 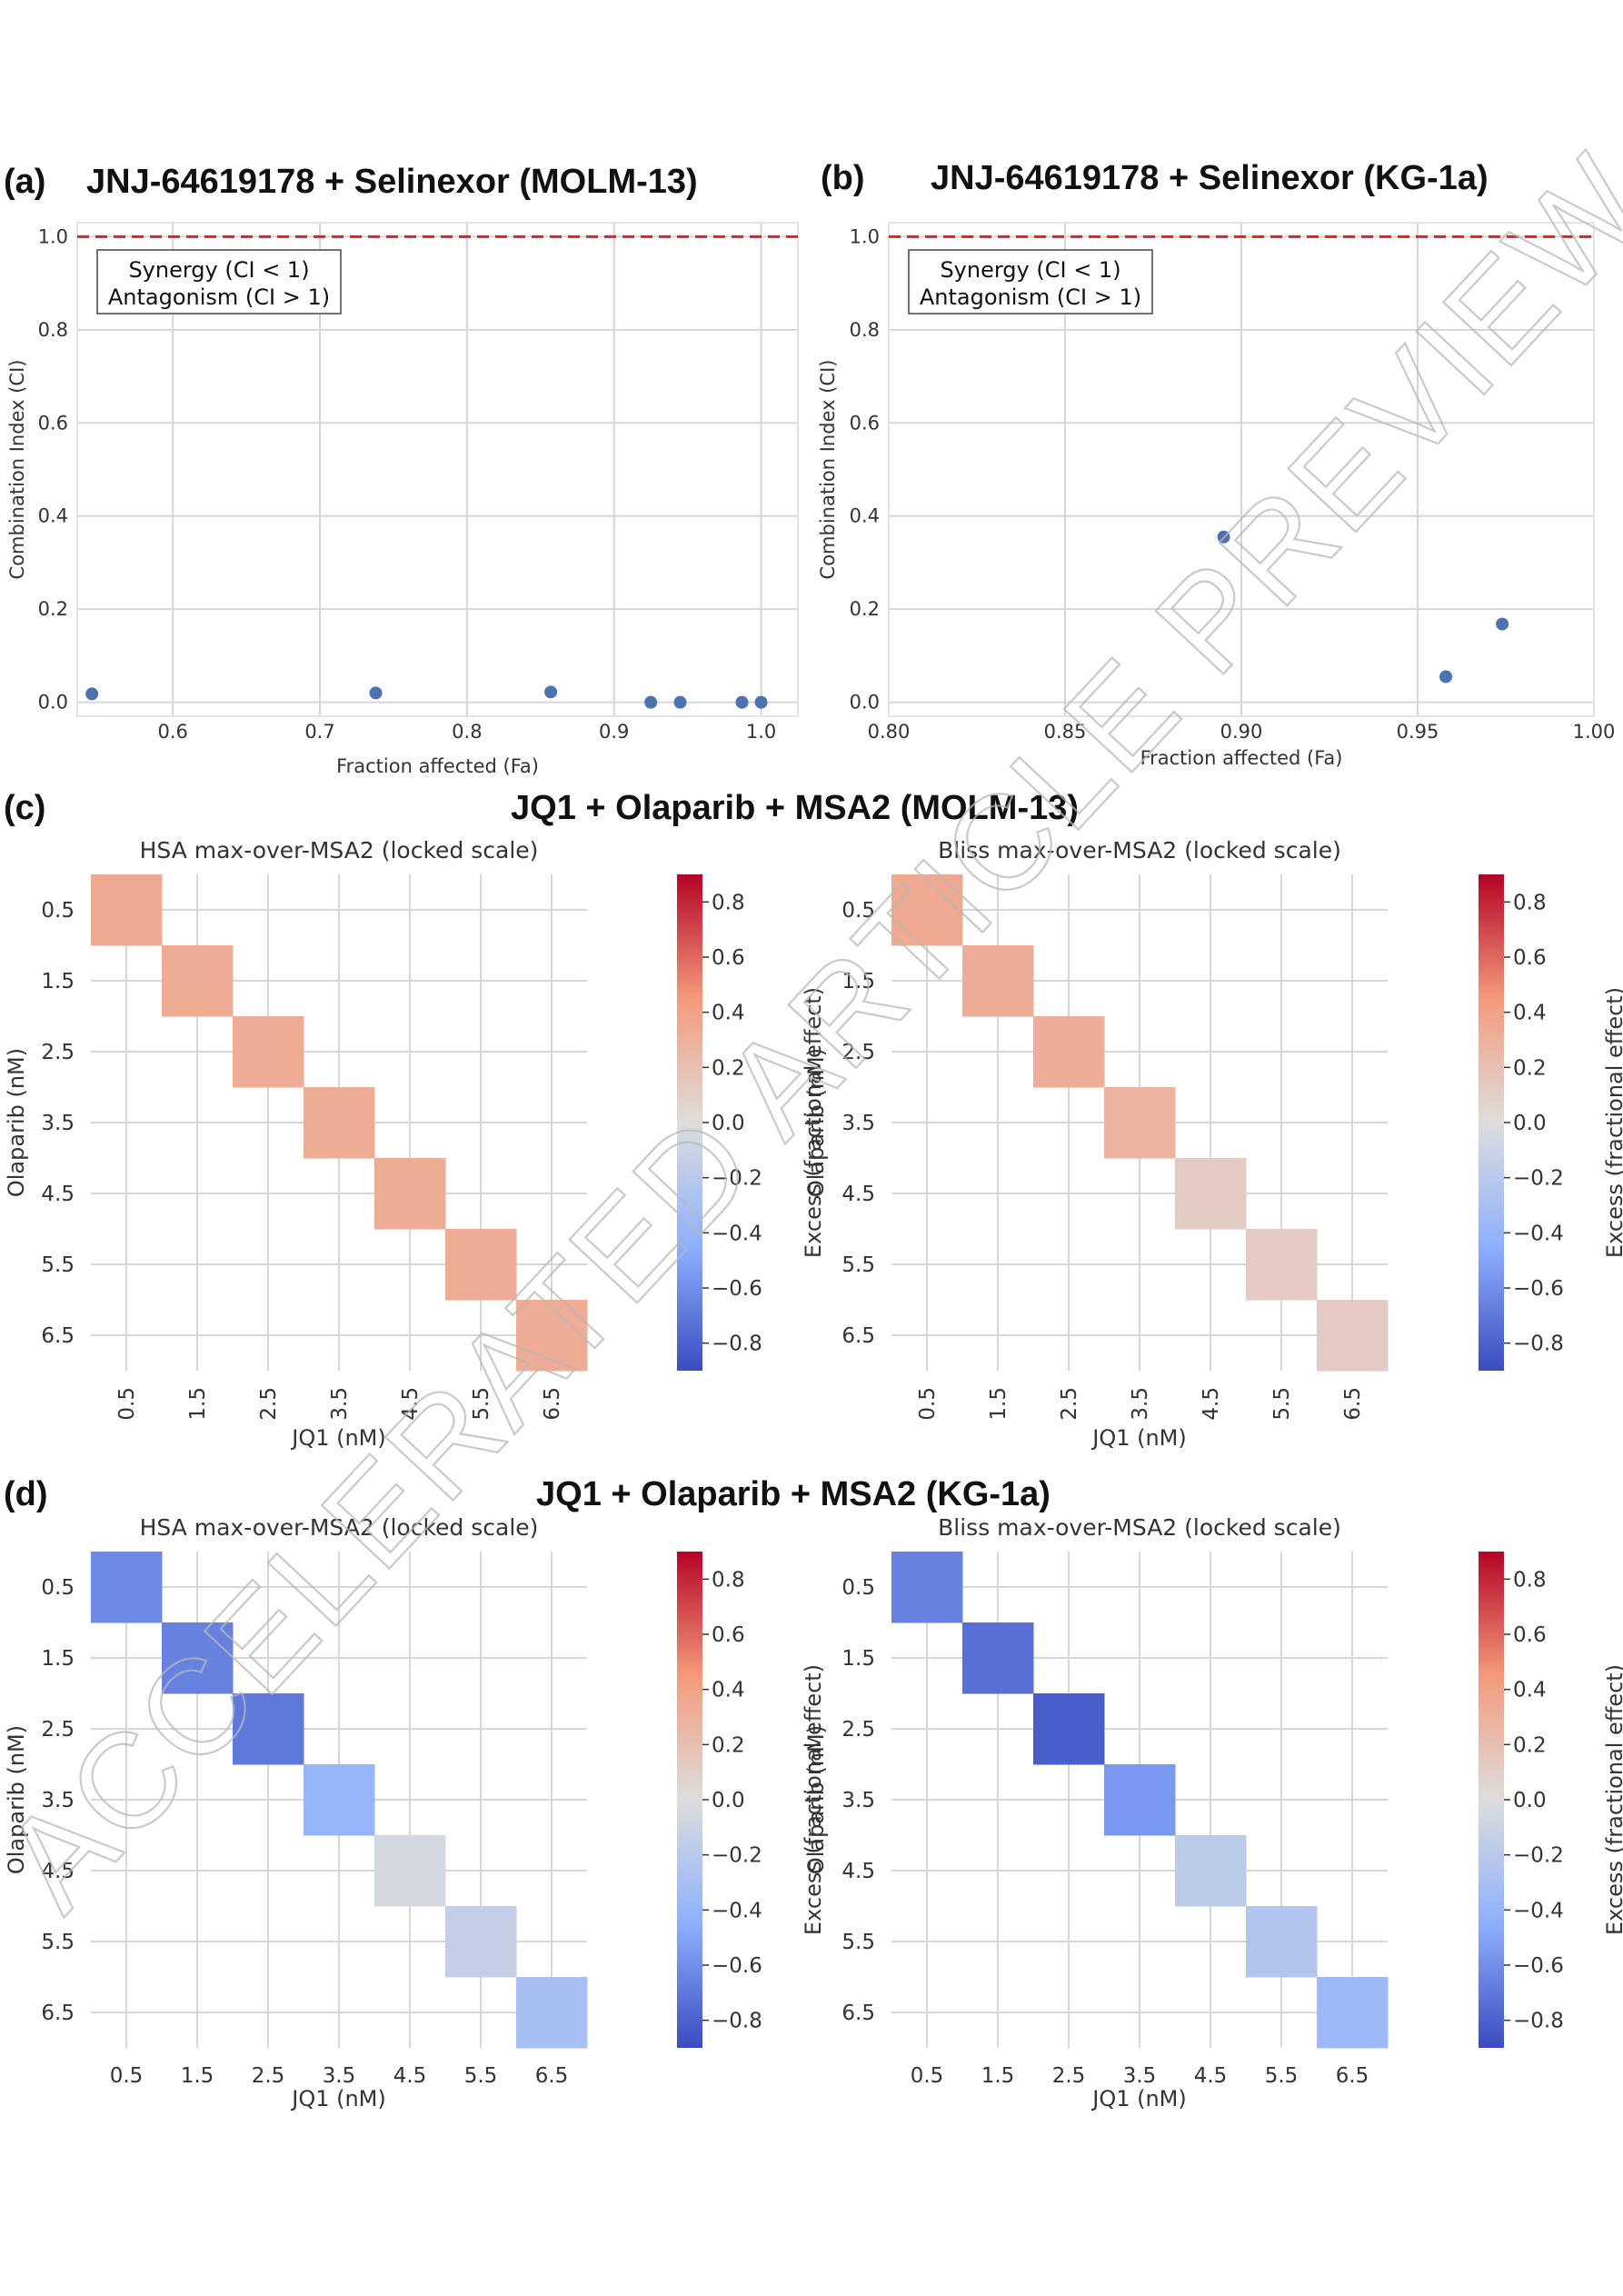 What do you see at coordinates (793, 1494) in the screenshot?
I see `panel-d-title: JQ1 + Olaparib + MSA2 (KG-1a)` at bounding box center [793, 1494].